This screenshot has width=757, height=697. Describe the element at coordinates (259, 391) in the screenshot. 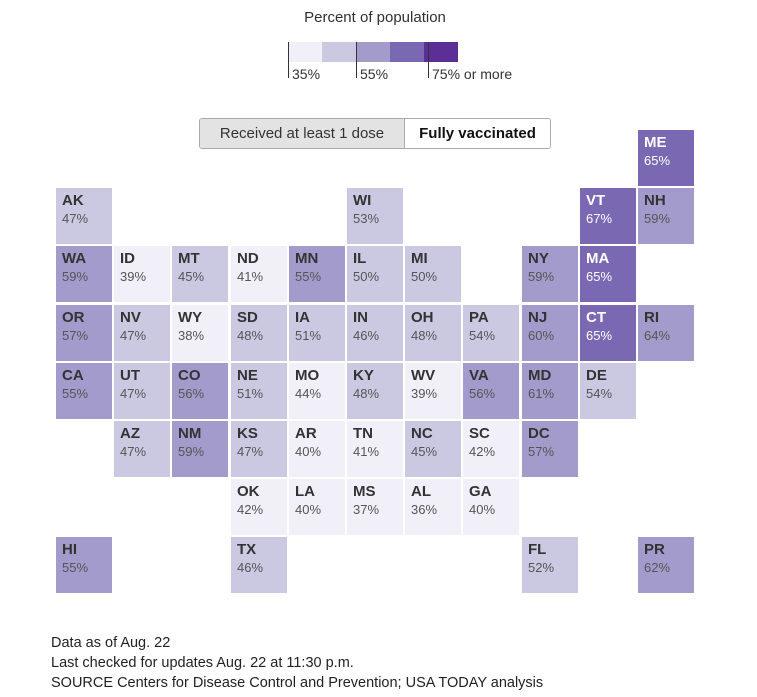

I see `state-tile-ne: NE 51%` at that location.